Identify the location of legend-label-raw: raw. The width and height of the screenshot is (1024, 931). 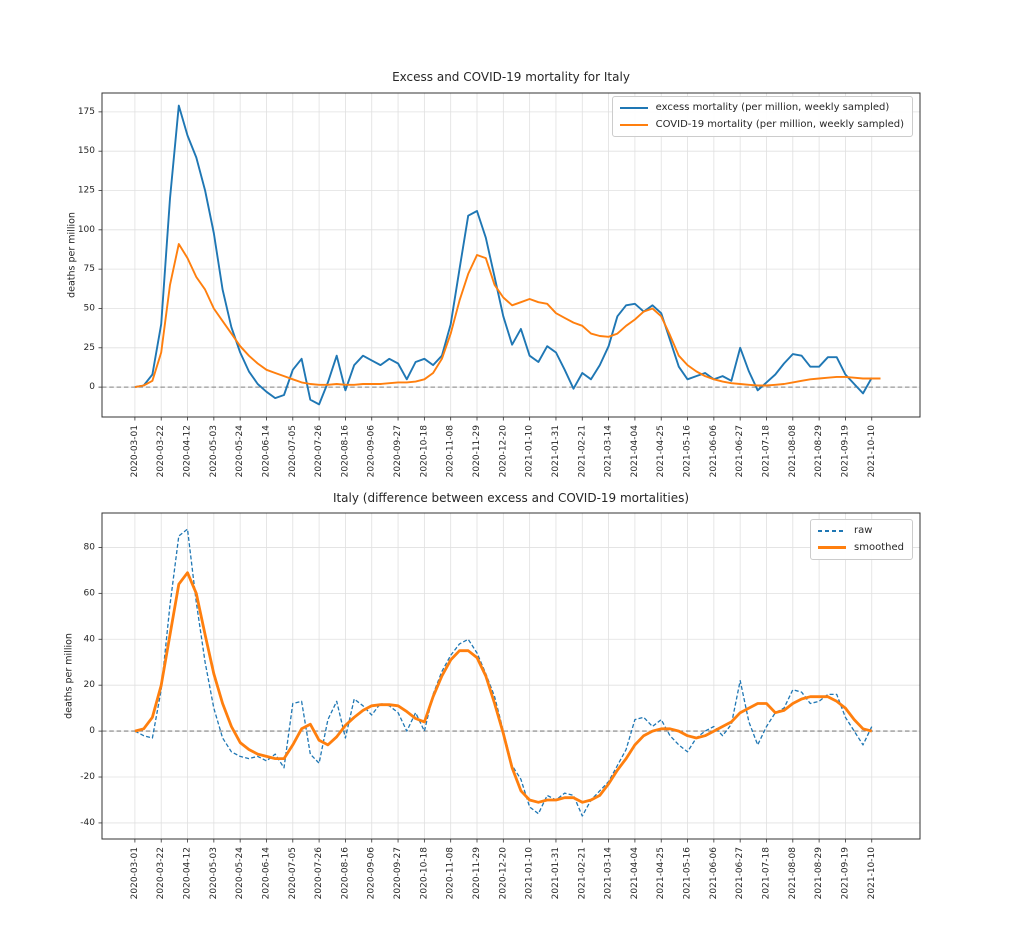
(863, 530).